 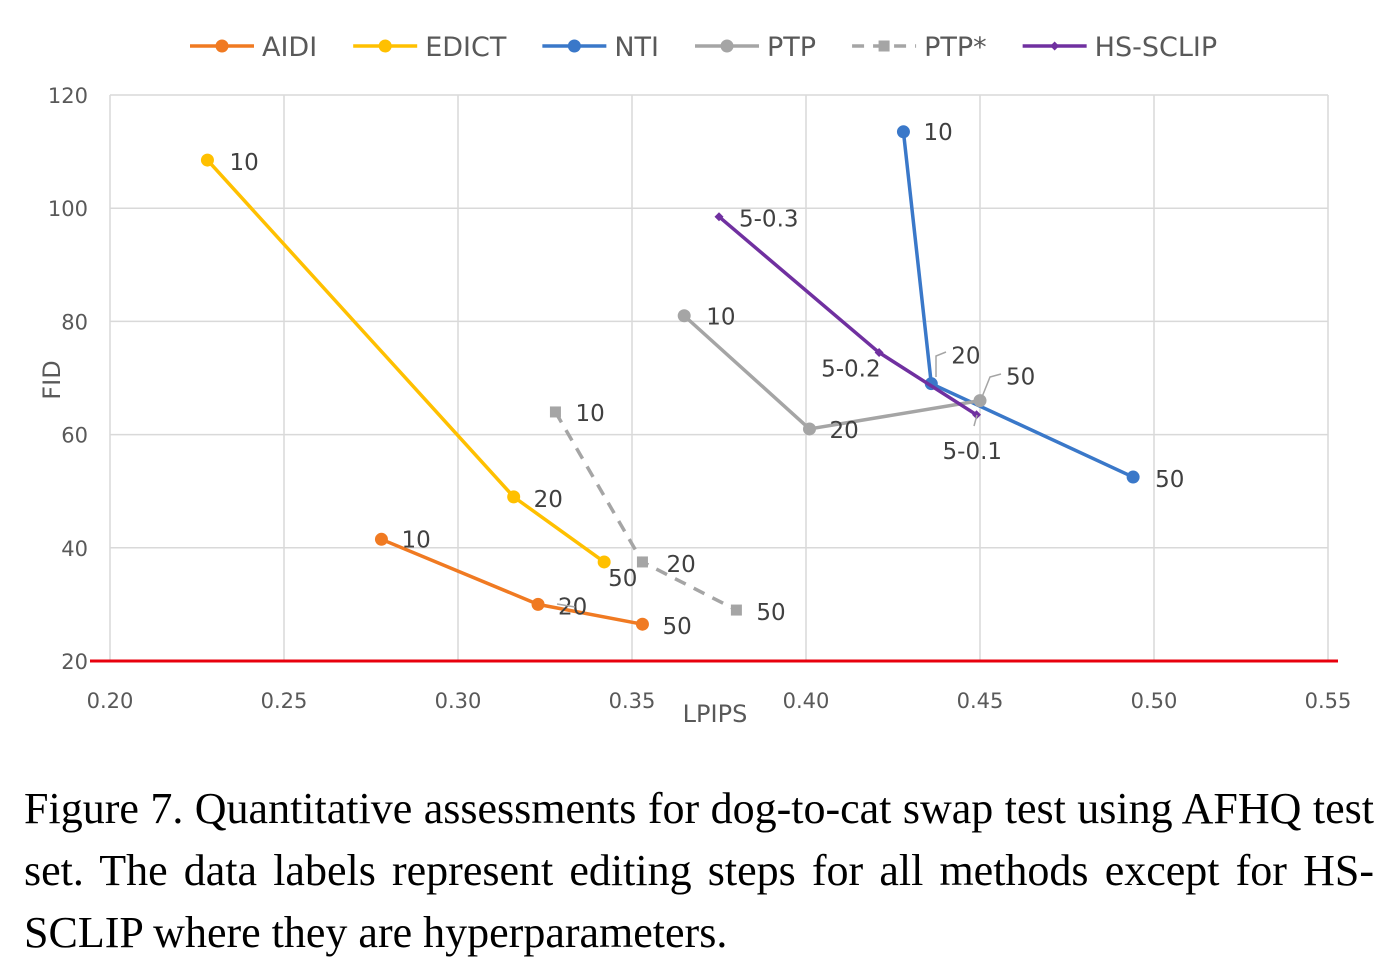 What do you see at coordinates (980, 701) in the screenshot?
I see `x-tick-label: 0.45` at bounding box center [980, 701].